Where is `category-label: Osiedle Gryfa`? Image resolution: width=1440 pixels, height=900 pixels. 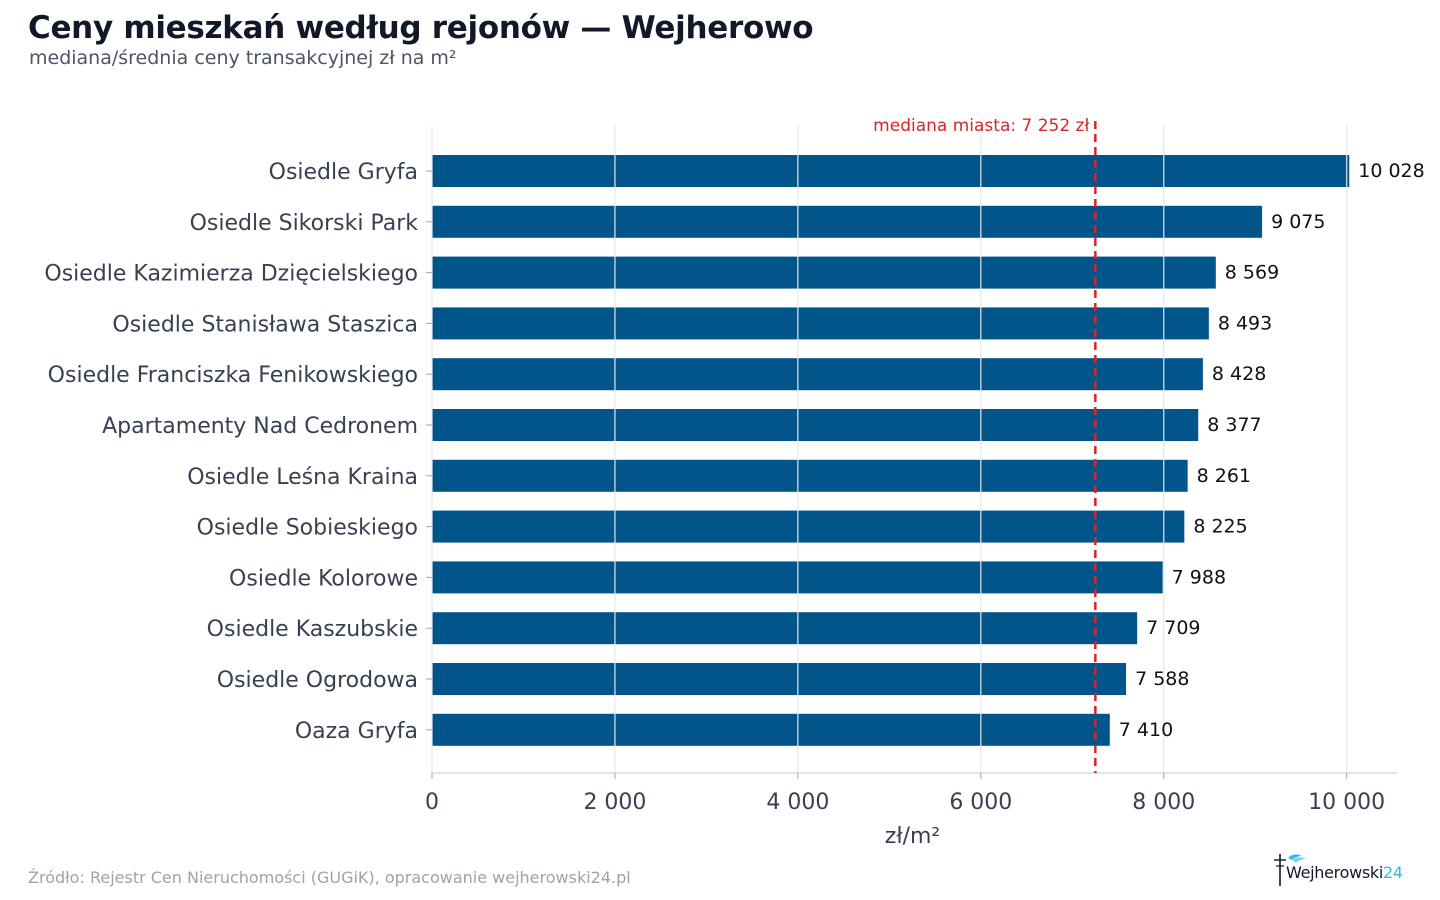 category-label: Osiedle Gryfa is located at coordinates (343, 172).